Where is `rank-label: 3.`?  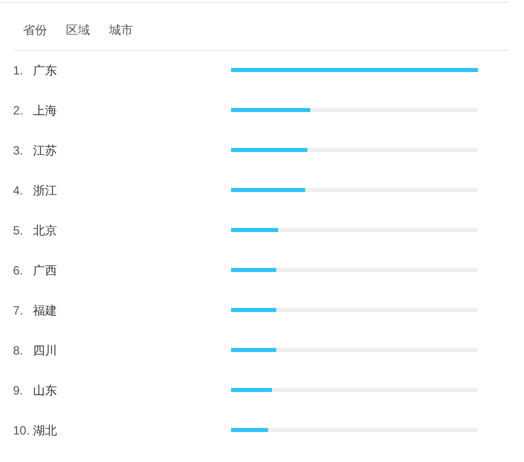 rank-label: 3. is located at coordinates (18, 151).